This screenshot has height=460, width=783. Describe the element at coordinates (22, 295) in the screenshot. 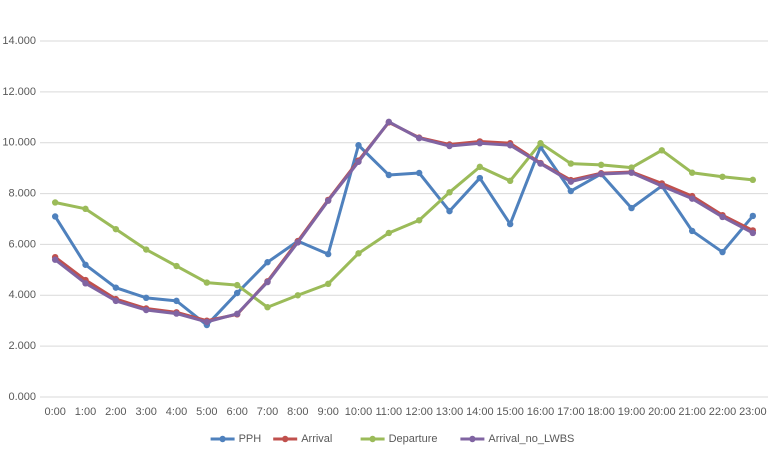

I see `y-tick-label: 4.000` at that location.